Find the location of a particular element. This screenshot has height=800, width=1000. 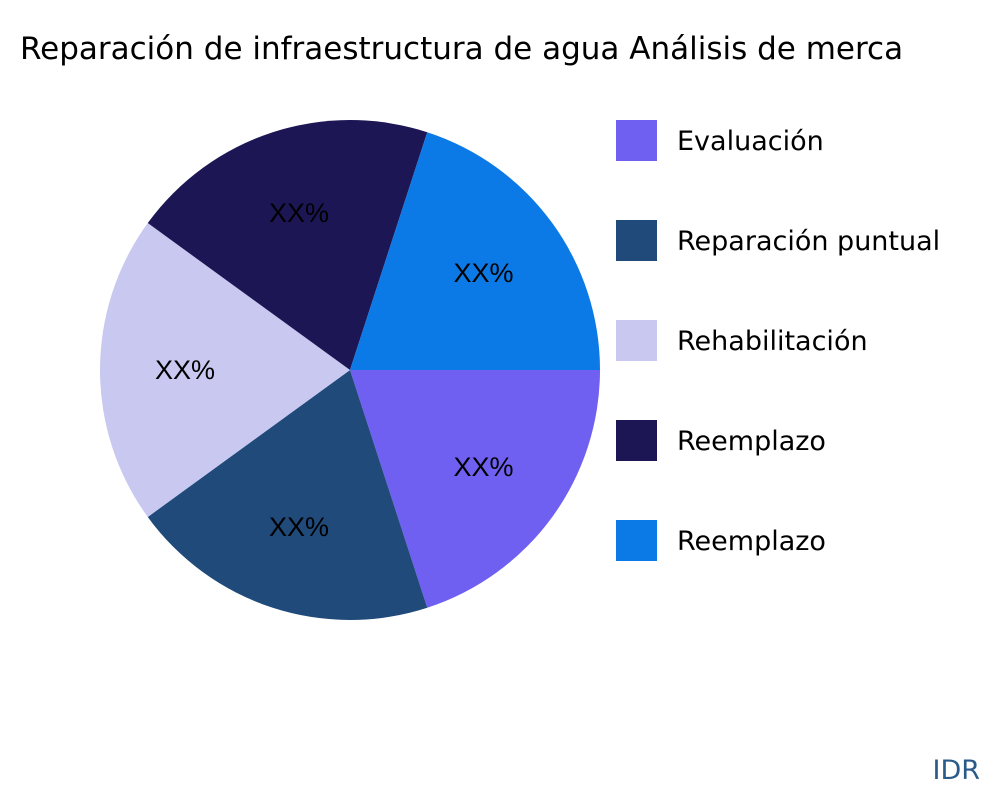

watermark-logo: IDR is located at coordinates (956, 770).